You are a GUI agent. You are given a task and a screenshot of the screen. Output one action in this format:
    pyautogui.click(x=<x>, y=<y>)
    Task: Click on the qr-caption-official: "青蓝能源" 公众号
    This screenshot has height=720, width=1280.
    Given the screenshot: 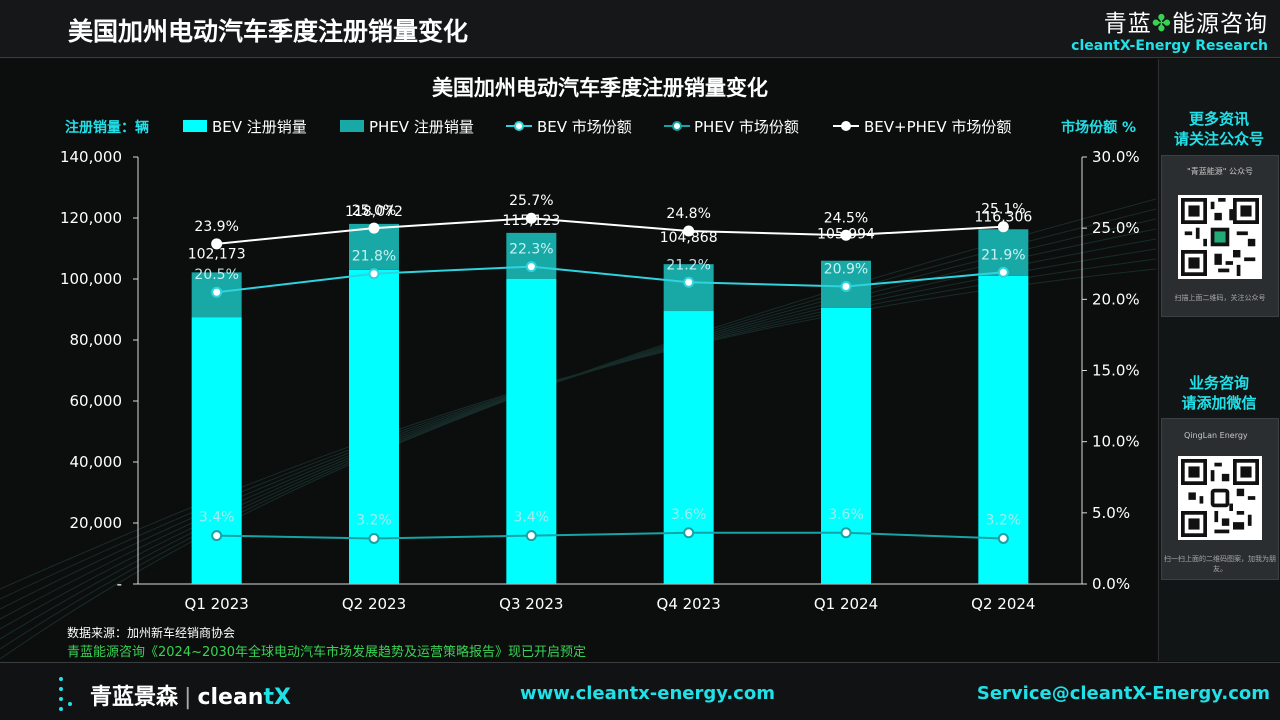 What is the action you would take?
    pyautogui.click(x=1220, y=171)
    